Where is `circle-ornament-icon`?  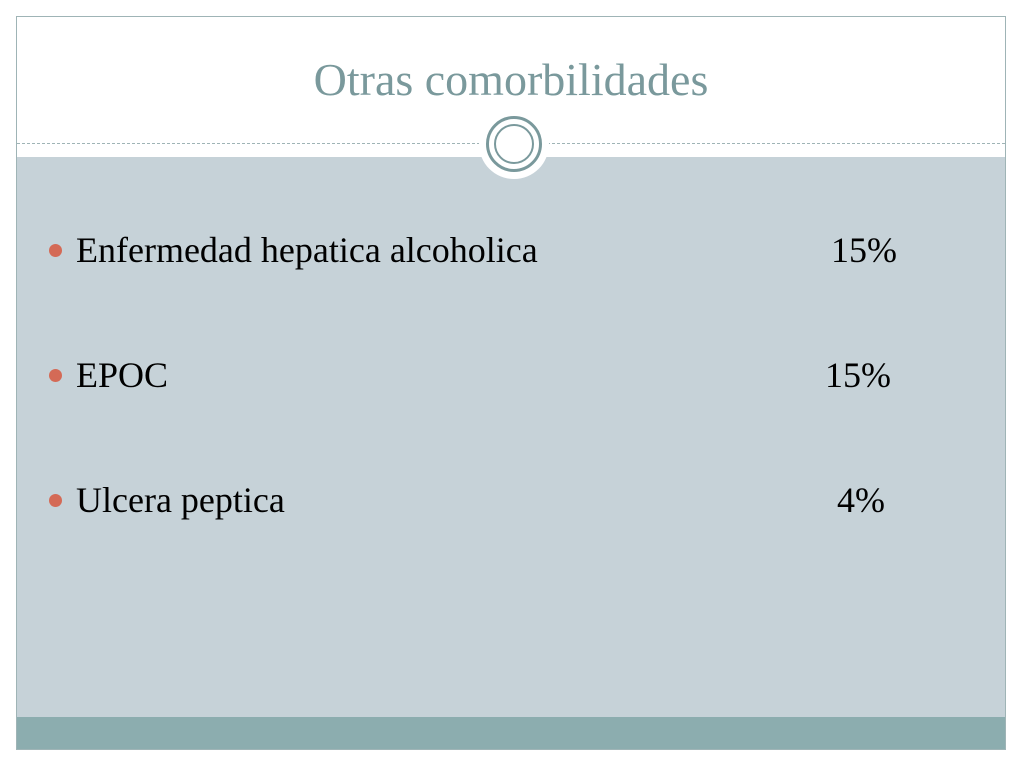 circle-ornament-icon is located at coordinates (514, 144).